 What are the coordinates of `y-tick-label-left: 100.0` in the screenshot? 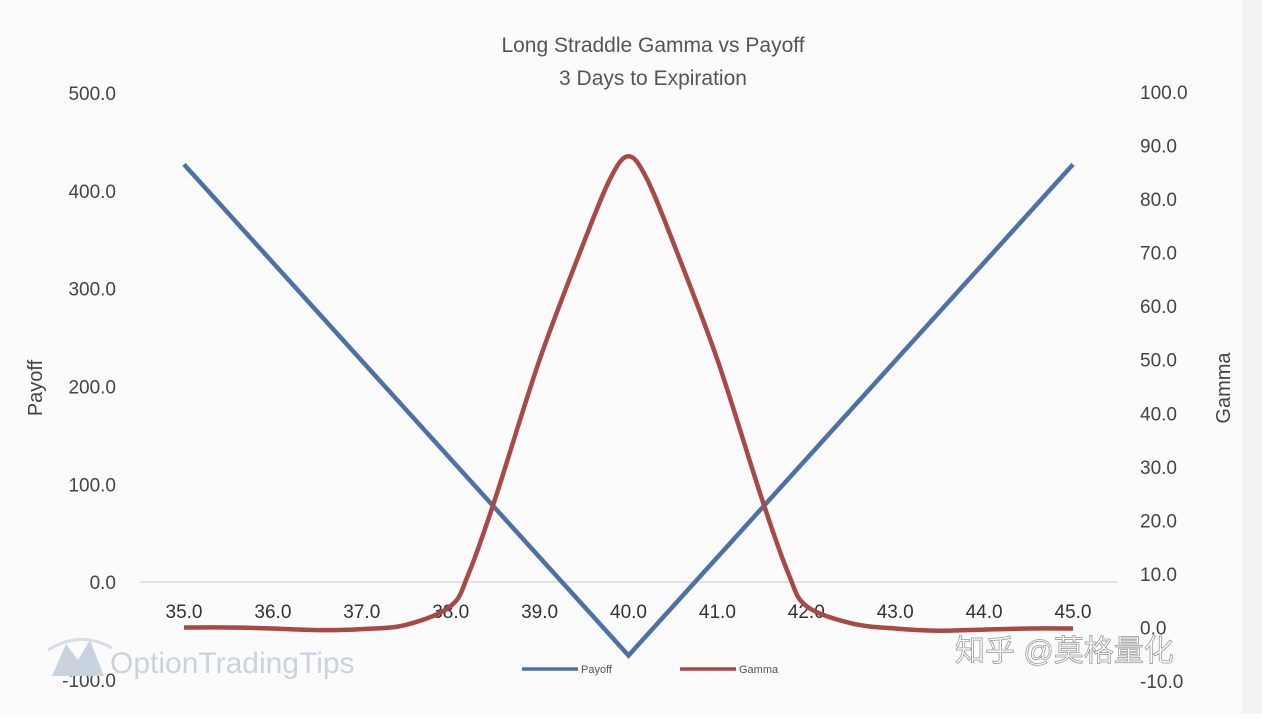 It's located at (92, 485).